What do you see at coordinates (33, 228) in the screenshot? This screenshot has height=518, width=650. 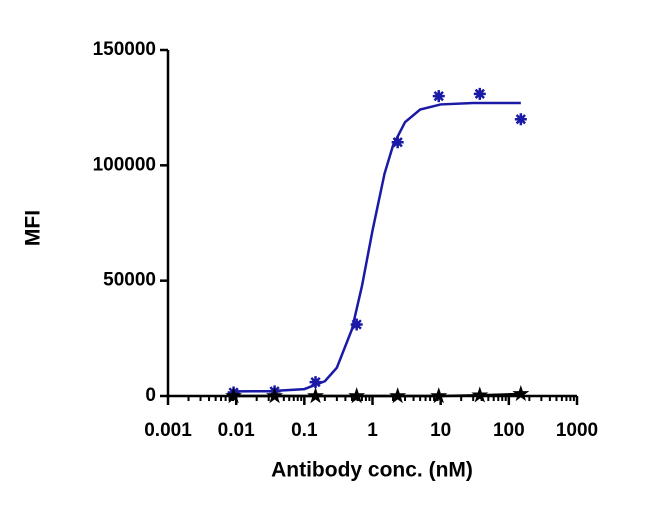 I see `y-axis-title: MFI` at bounding box center [33, 228].